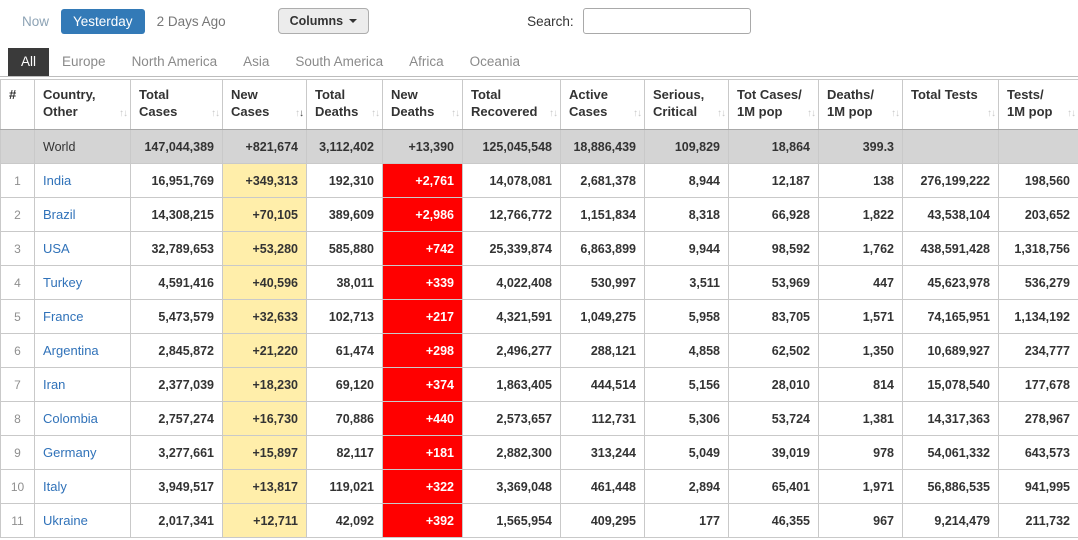 The height and width of the screenshot is (540, 1078). Describe the element at coordinates (422, 282) in the screenshot. I see `cell-new-deaths: +339` at that location.